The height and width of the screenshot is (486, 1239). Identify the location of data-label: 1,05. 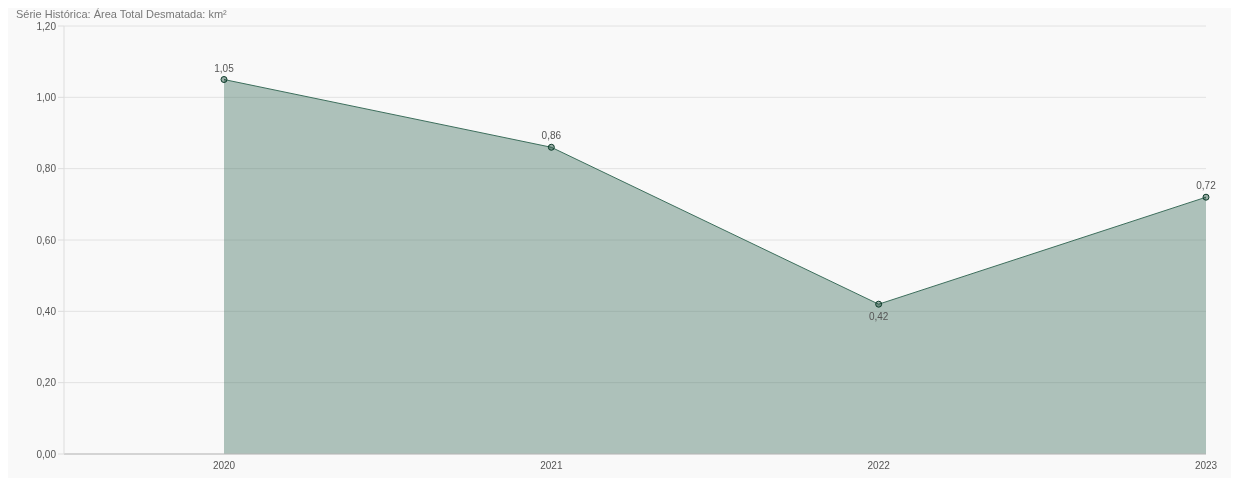
(224, 68).